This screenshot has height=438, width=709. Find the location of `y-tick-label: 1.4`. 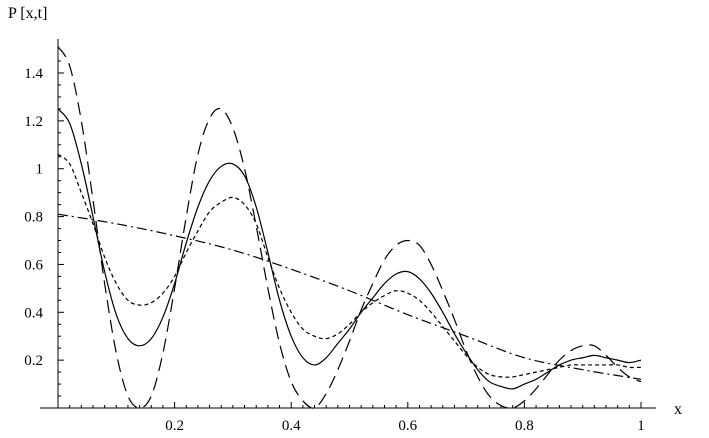

y-tick-label: 1.4 is located at coordinates (33, 74).